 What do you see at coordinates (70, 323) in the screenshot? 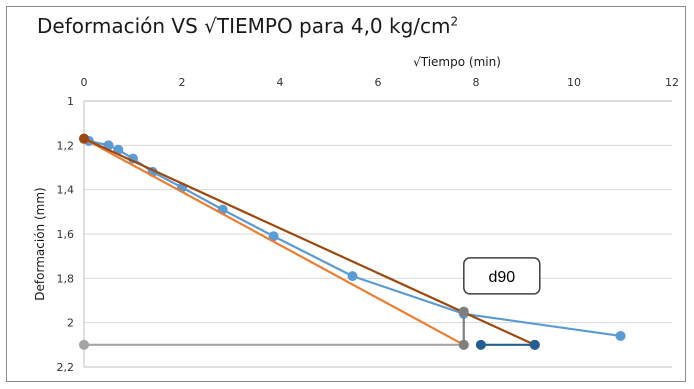
I see `y-tick-label-5: 2` at bounding box center [70, 323].